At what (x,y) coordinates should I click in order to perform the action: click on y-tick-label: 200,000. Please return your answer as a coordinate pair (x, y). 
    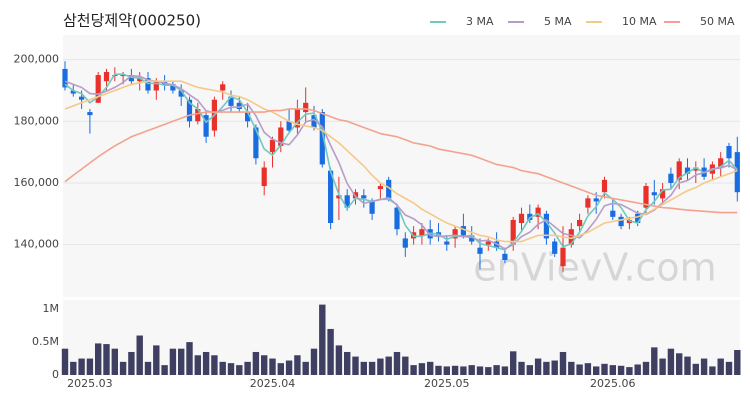
    Looking at the image, I should click on (37, 59).